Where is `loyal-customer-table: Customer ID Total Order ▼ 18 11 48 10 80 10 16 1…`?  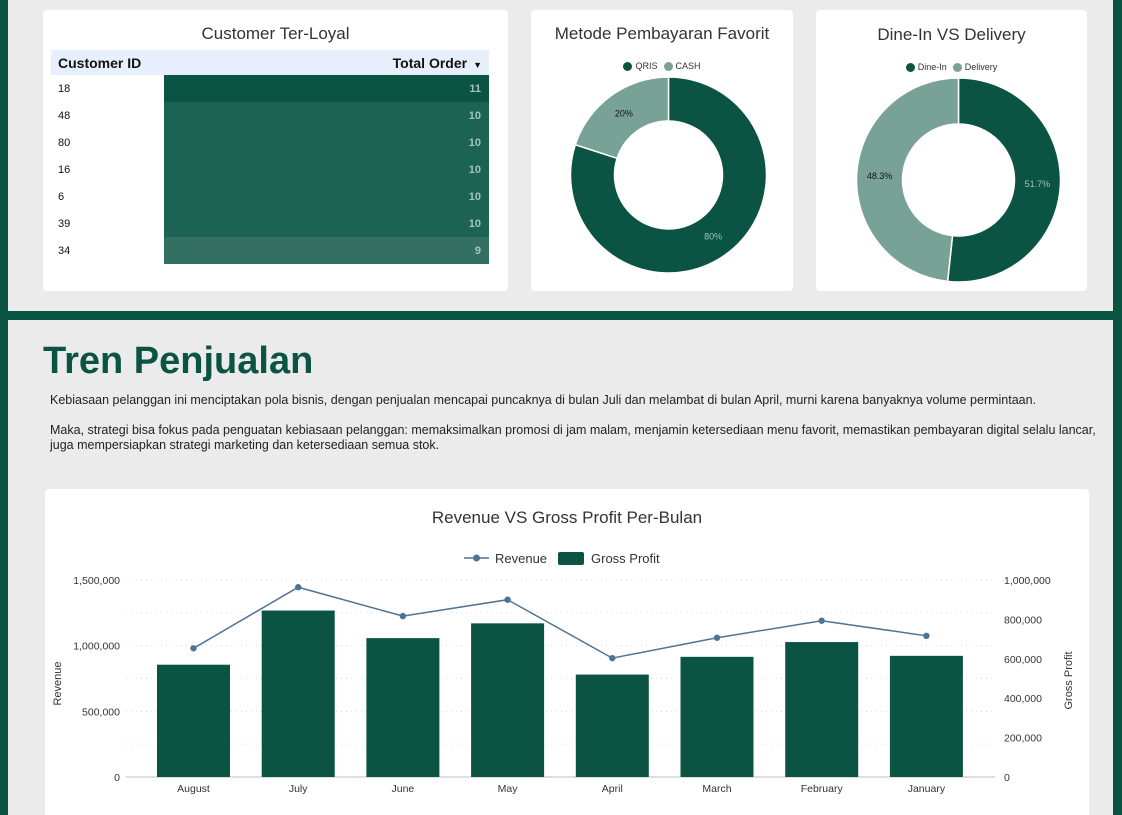
loyal-customer-table: Customer ID Total Order ▼ 18 11 48 10 80 10 16 1… is located at coordinates (270, 157).